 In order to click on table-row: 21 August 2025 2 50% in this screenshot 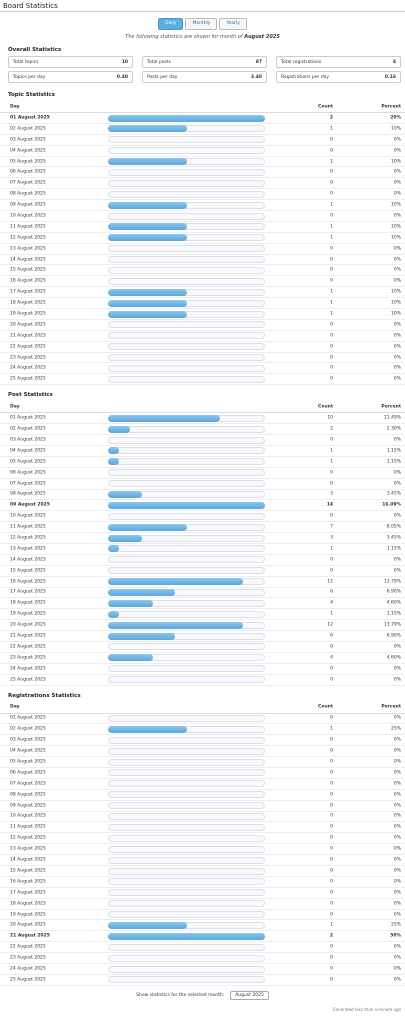, I will do `click(202, 937)`.